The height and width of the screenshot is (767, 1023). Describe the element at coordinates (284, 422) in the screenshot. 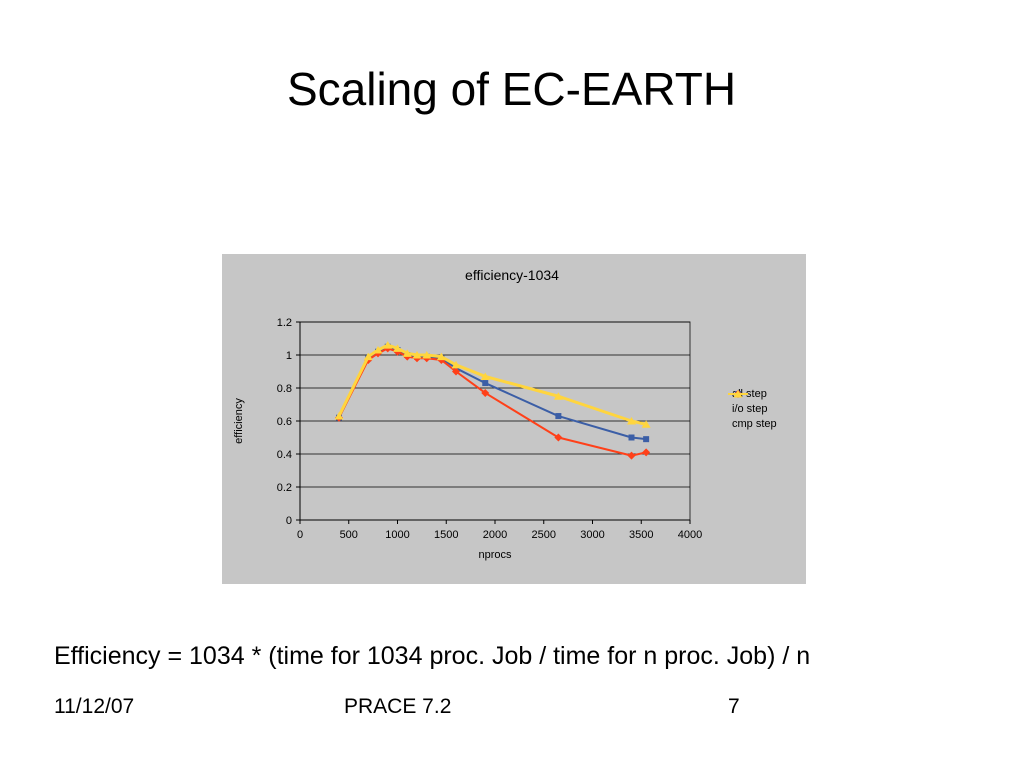

I see `y-tick-label: 0.6` at that location.